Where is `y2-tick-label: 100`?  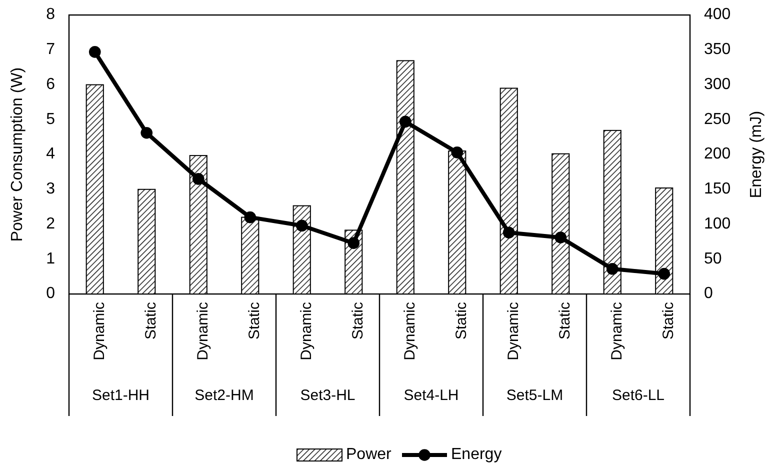 y2-tick-label: 100 is located at coordinates (717, 223).